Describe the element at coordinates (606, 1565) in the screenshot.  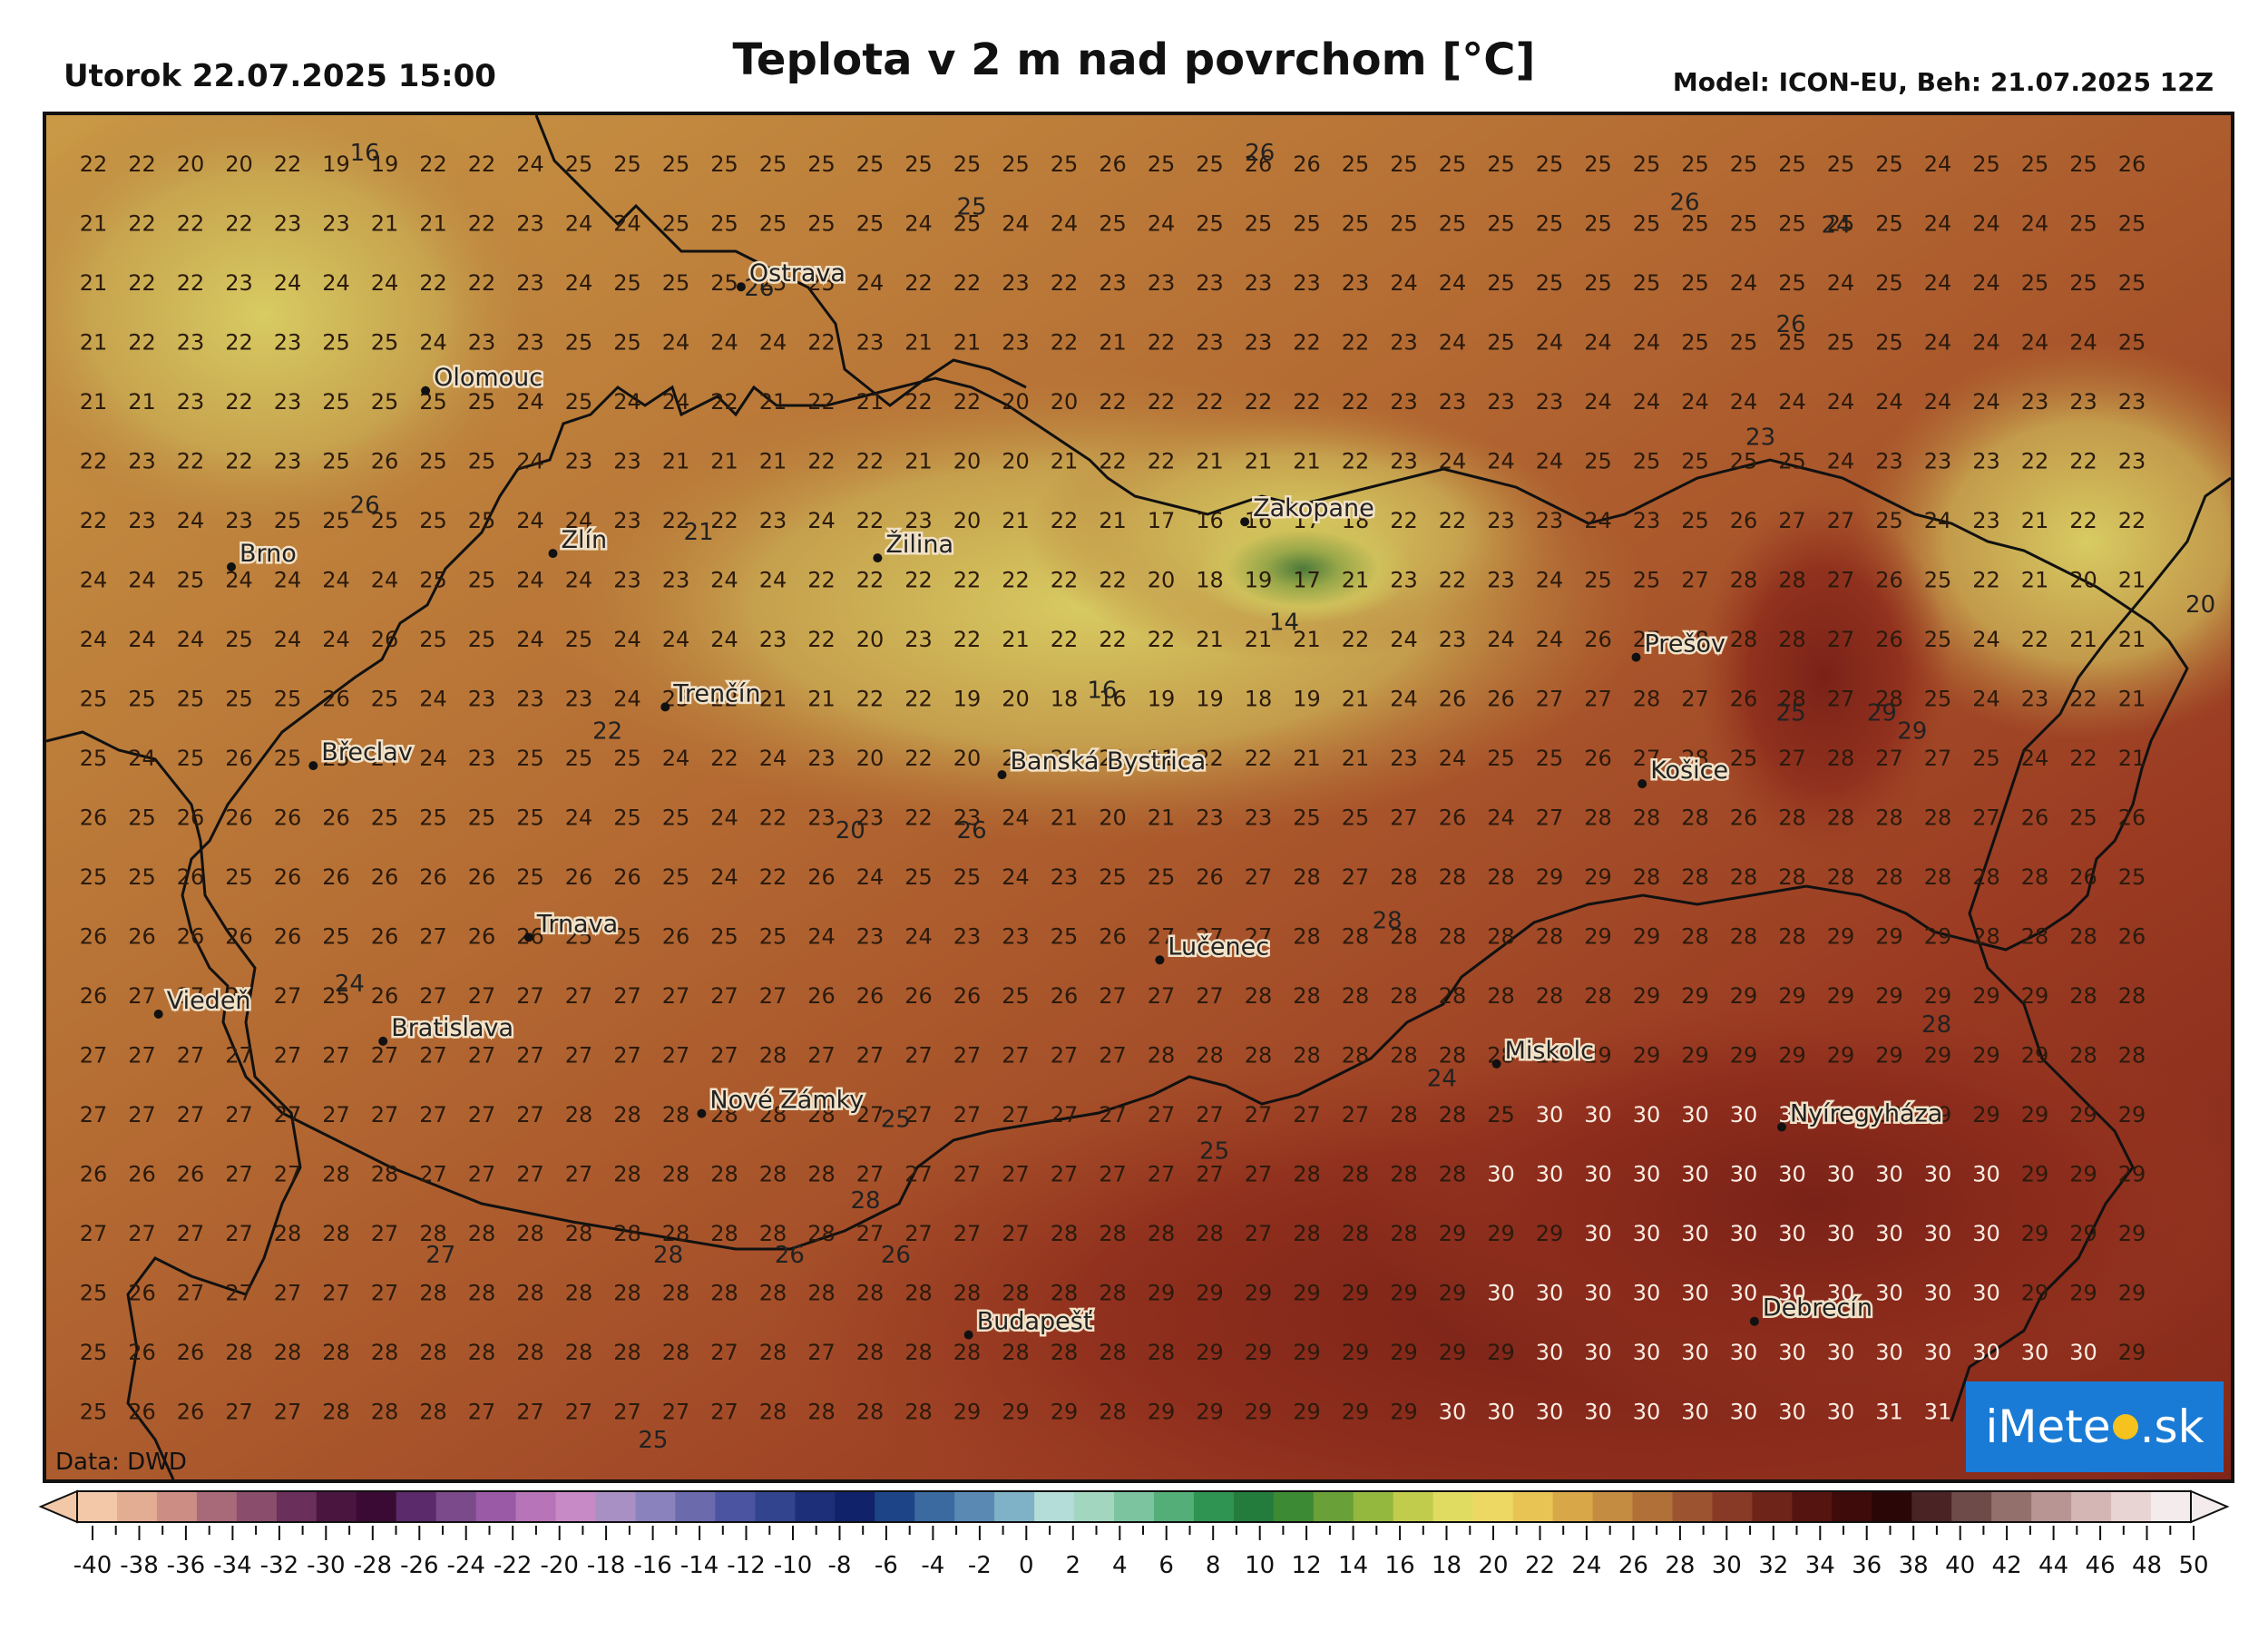
I see `legend-tick-label: -18` at that location.